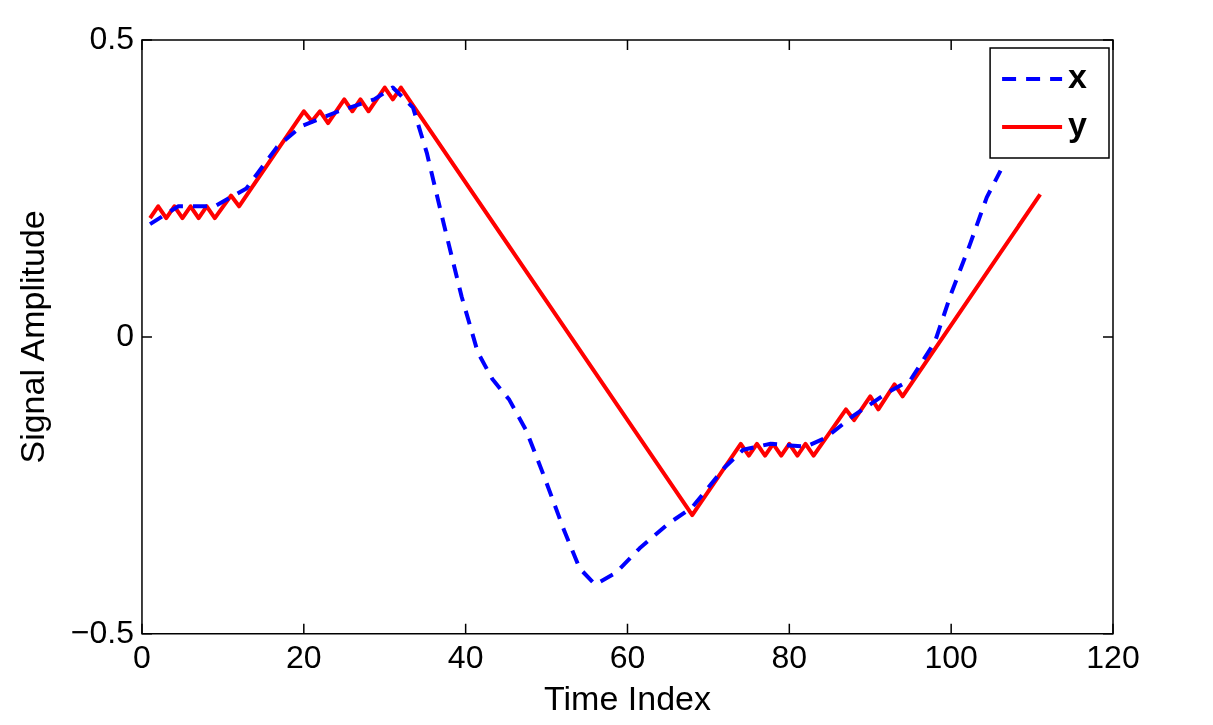 The image size is (1213, 725). What do you see at coordinates (304, 656) in the screenshot?
I see `x-tick-label: 20` at bounding box center [304, 656].